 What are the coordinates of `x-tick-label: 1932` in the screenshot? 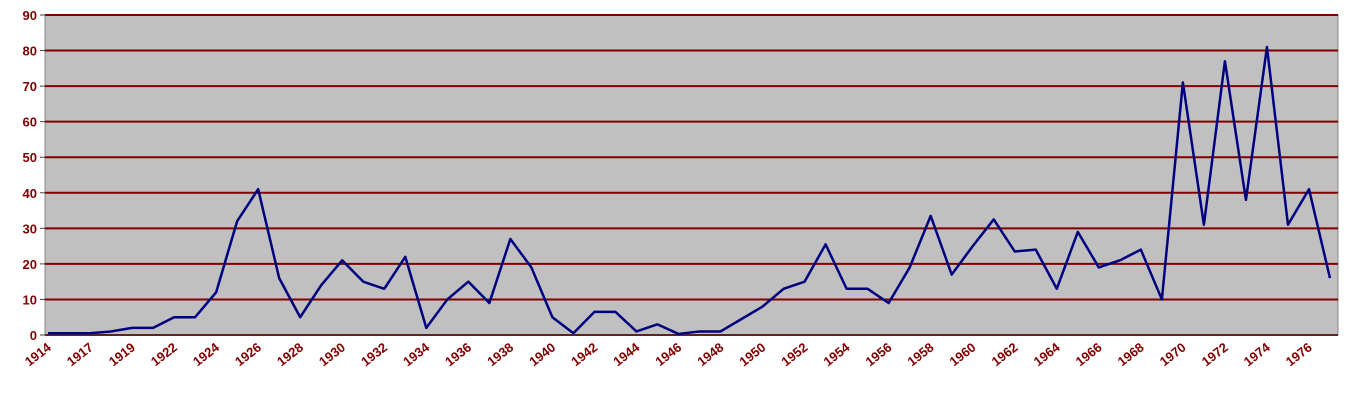 It's located at (374, 355).